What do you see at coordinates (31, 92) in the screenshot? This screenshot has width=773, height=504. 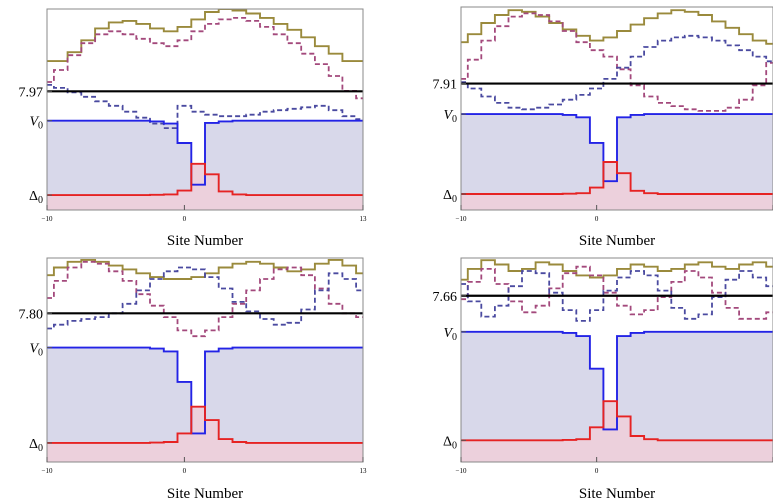 I see `y-level-label: 7.97` at bounding box center [31, 92].